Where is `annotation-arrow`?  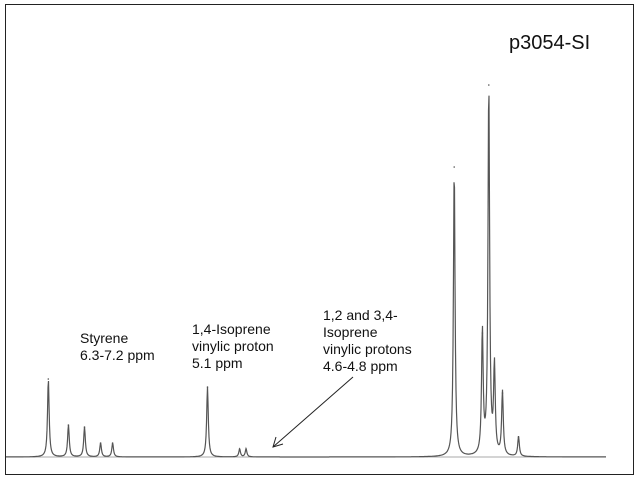 annotation-arrow is located at coordinates (313, 412).